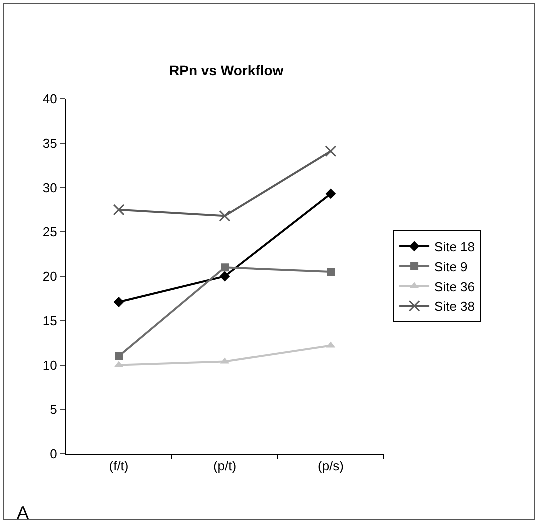 This screenshot has width=540, height=525. Describe the element at coordinates (50, 276) in the screenshot. I see `y-tick-label: 20` at that location.